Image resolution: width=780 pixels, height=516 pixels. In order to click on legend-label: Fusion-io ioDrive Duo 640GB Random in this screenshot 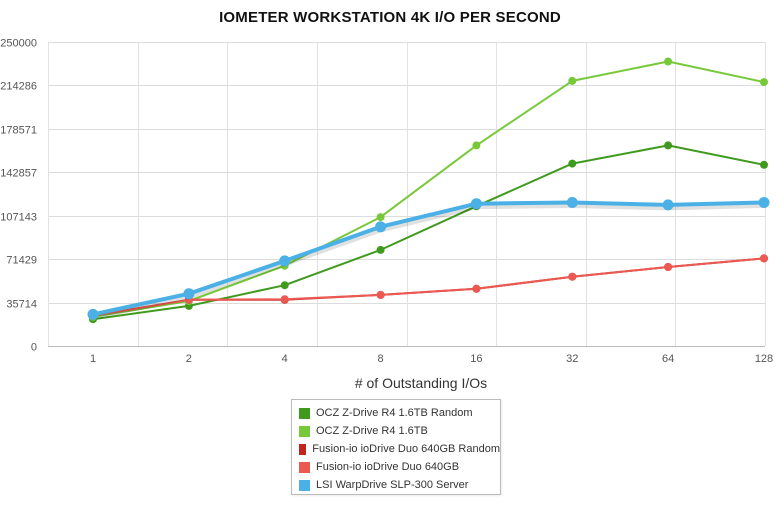, I will do `click(406, 449)`.